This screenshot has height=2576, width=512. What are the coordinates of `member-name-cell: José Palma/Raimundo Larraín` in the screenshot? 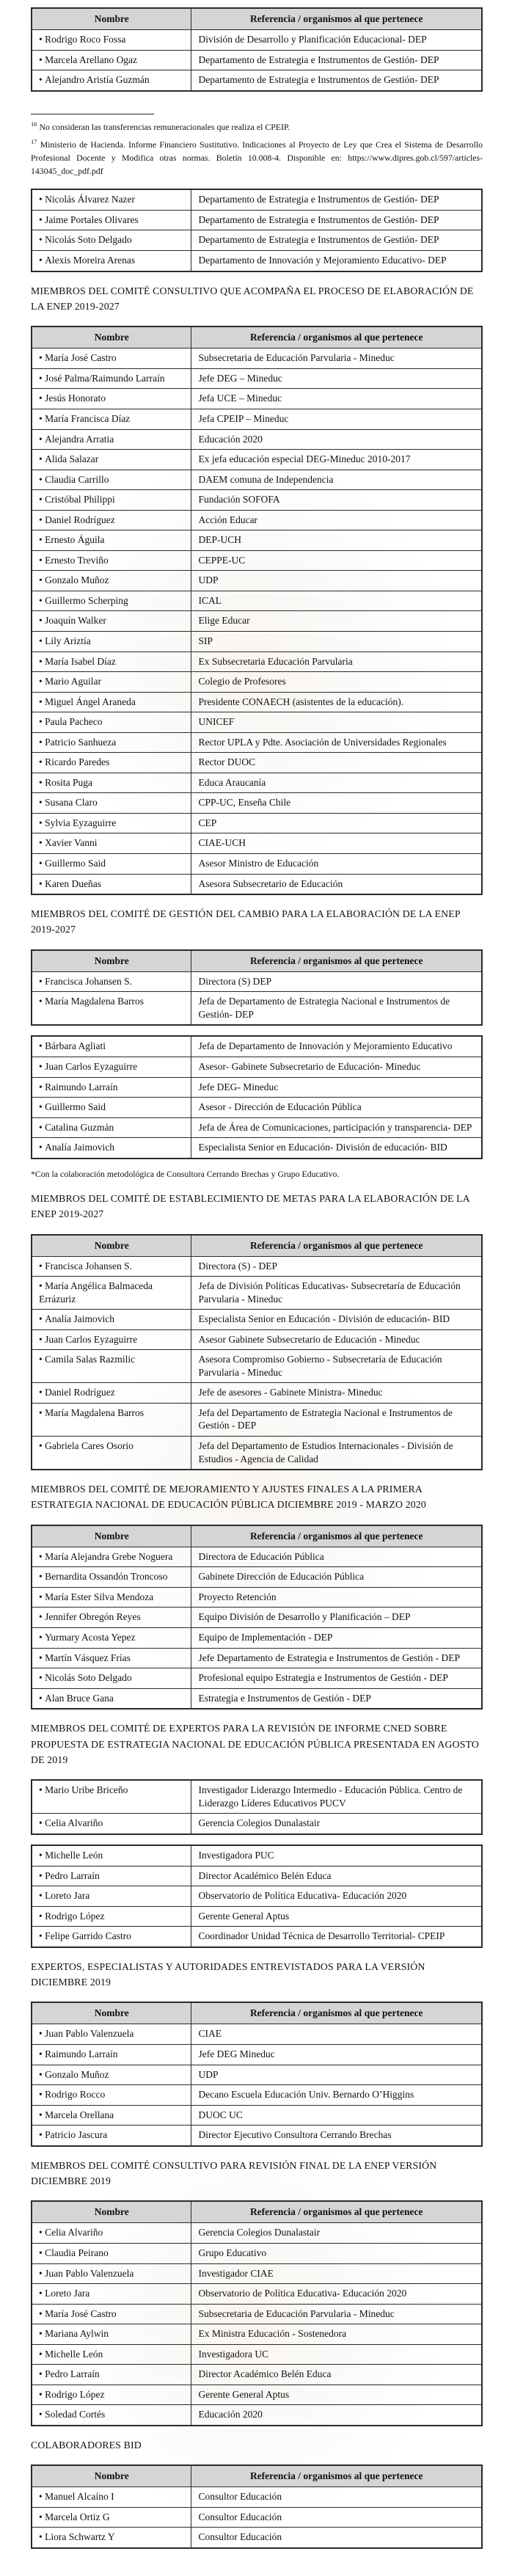 It's located at (111, 379).